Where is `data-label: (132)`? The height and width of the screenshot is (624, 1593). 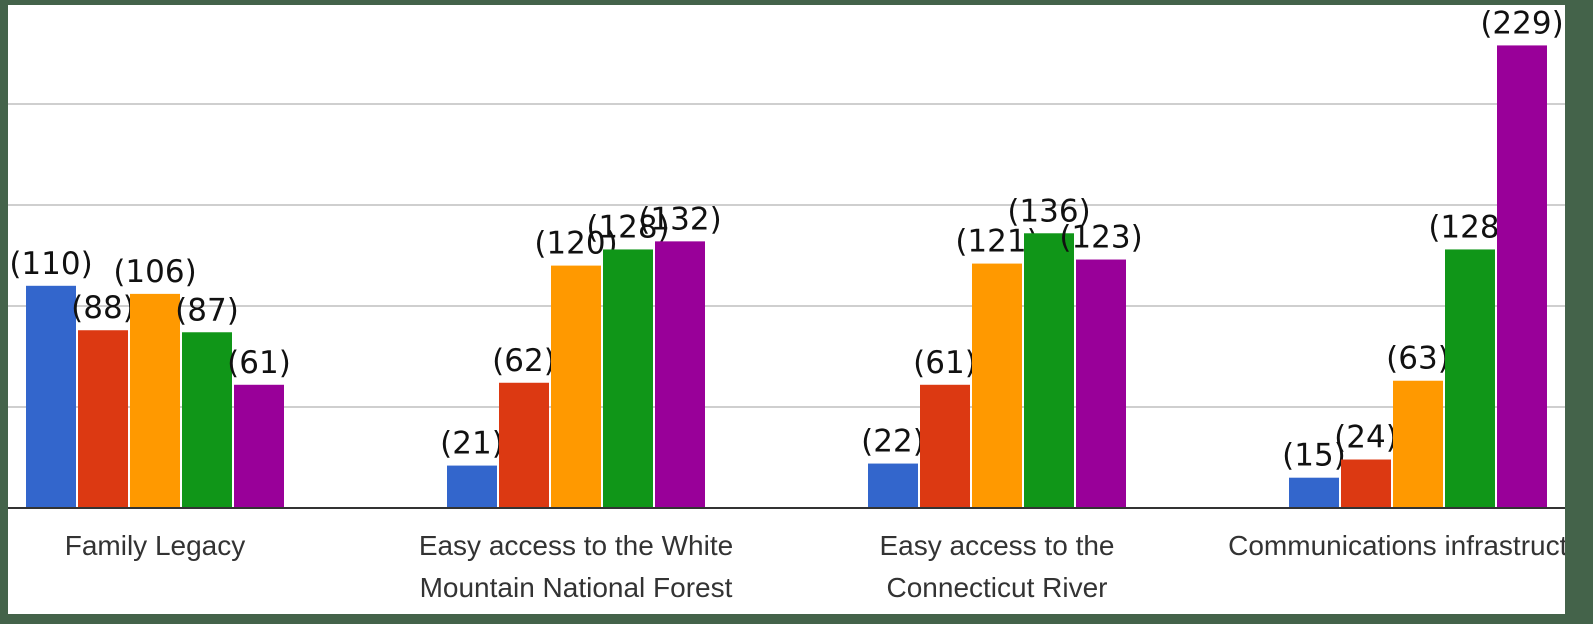 data-label: (132) is located at coordinates (679, 219).